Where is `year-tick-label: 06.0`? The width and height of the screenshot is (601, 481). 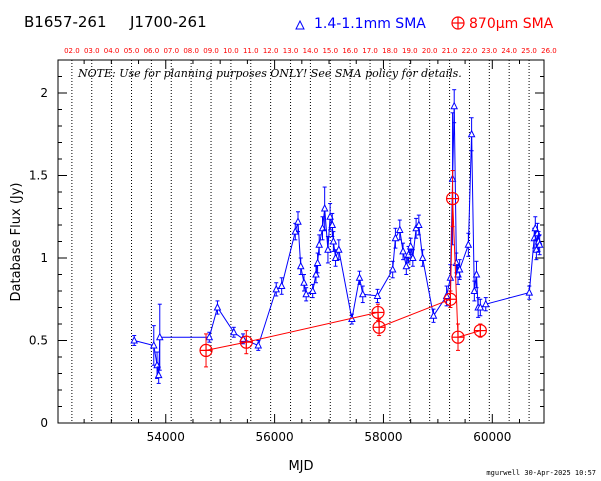
year-tick-label: 06.0 is located at coordinates (152, 51).